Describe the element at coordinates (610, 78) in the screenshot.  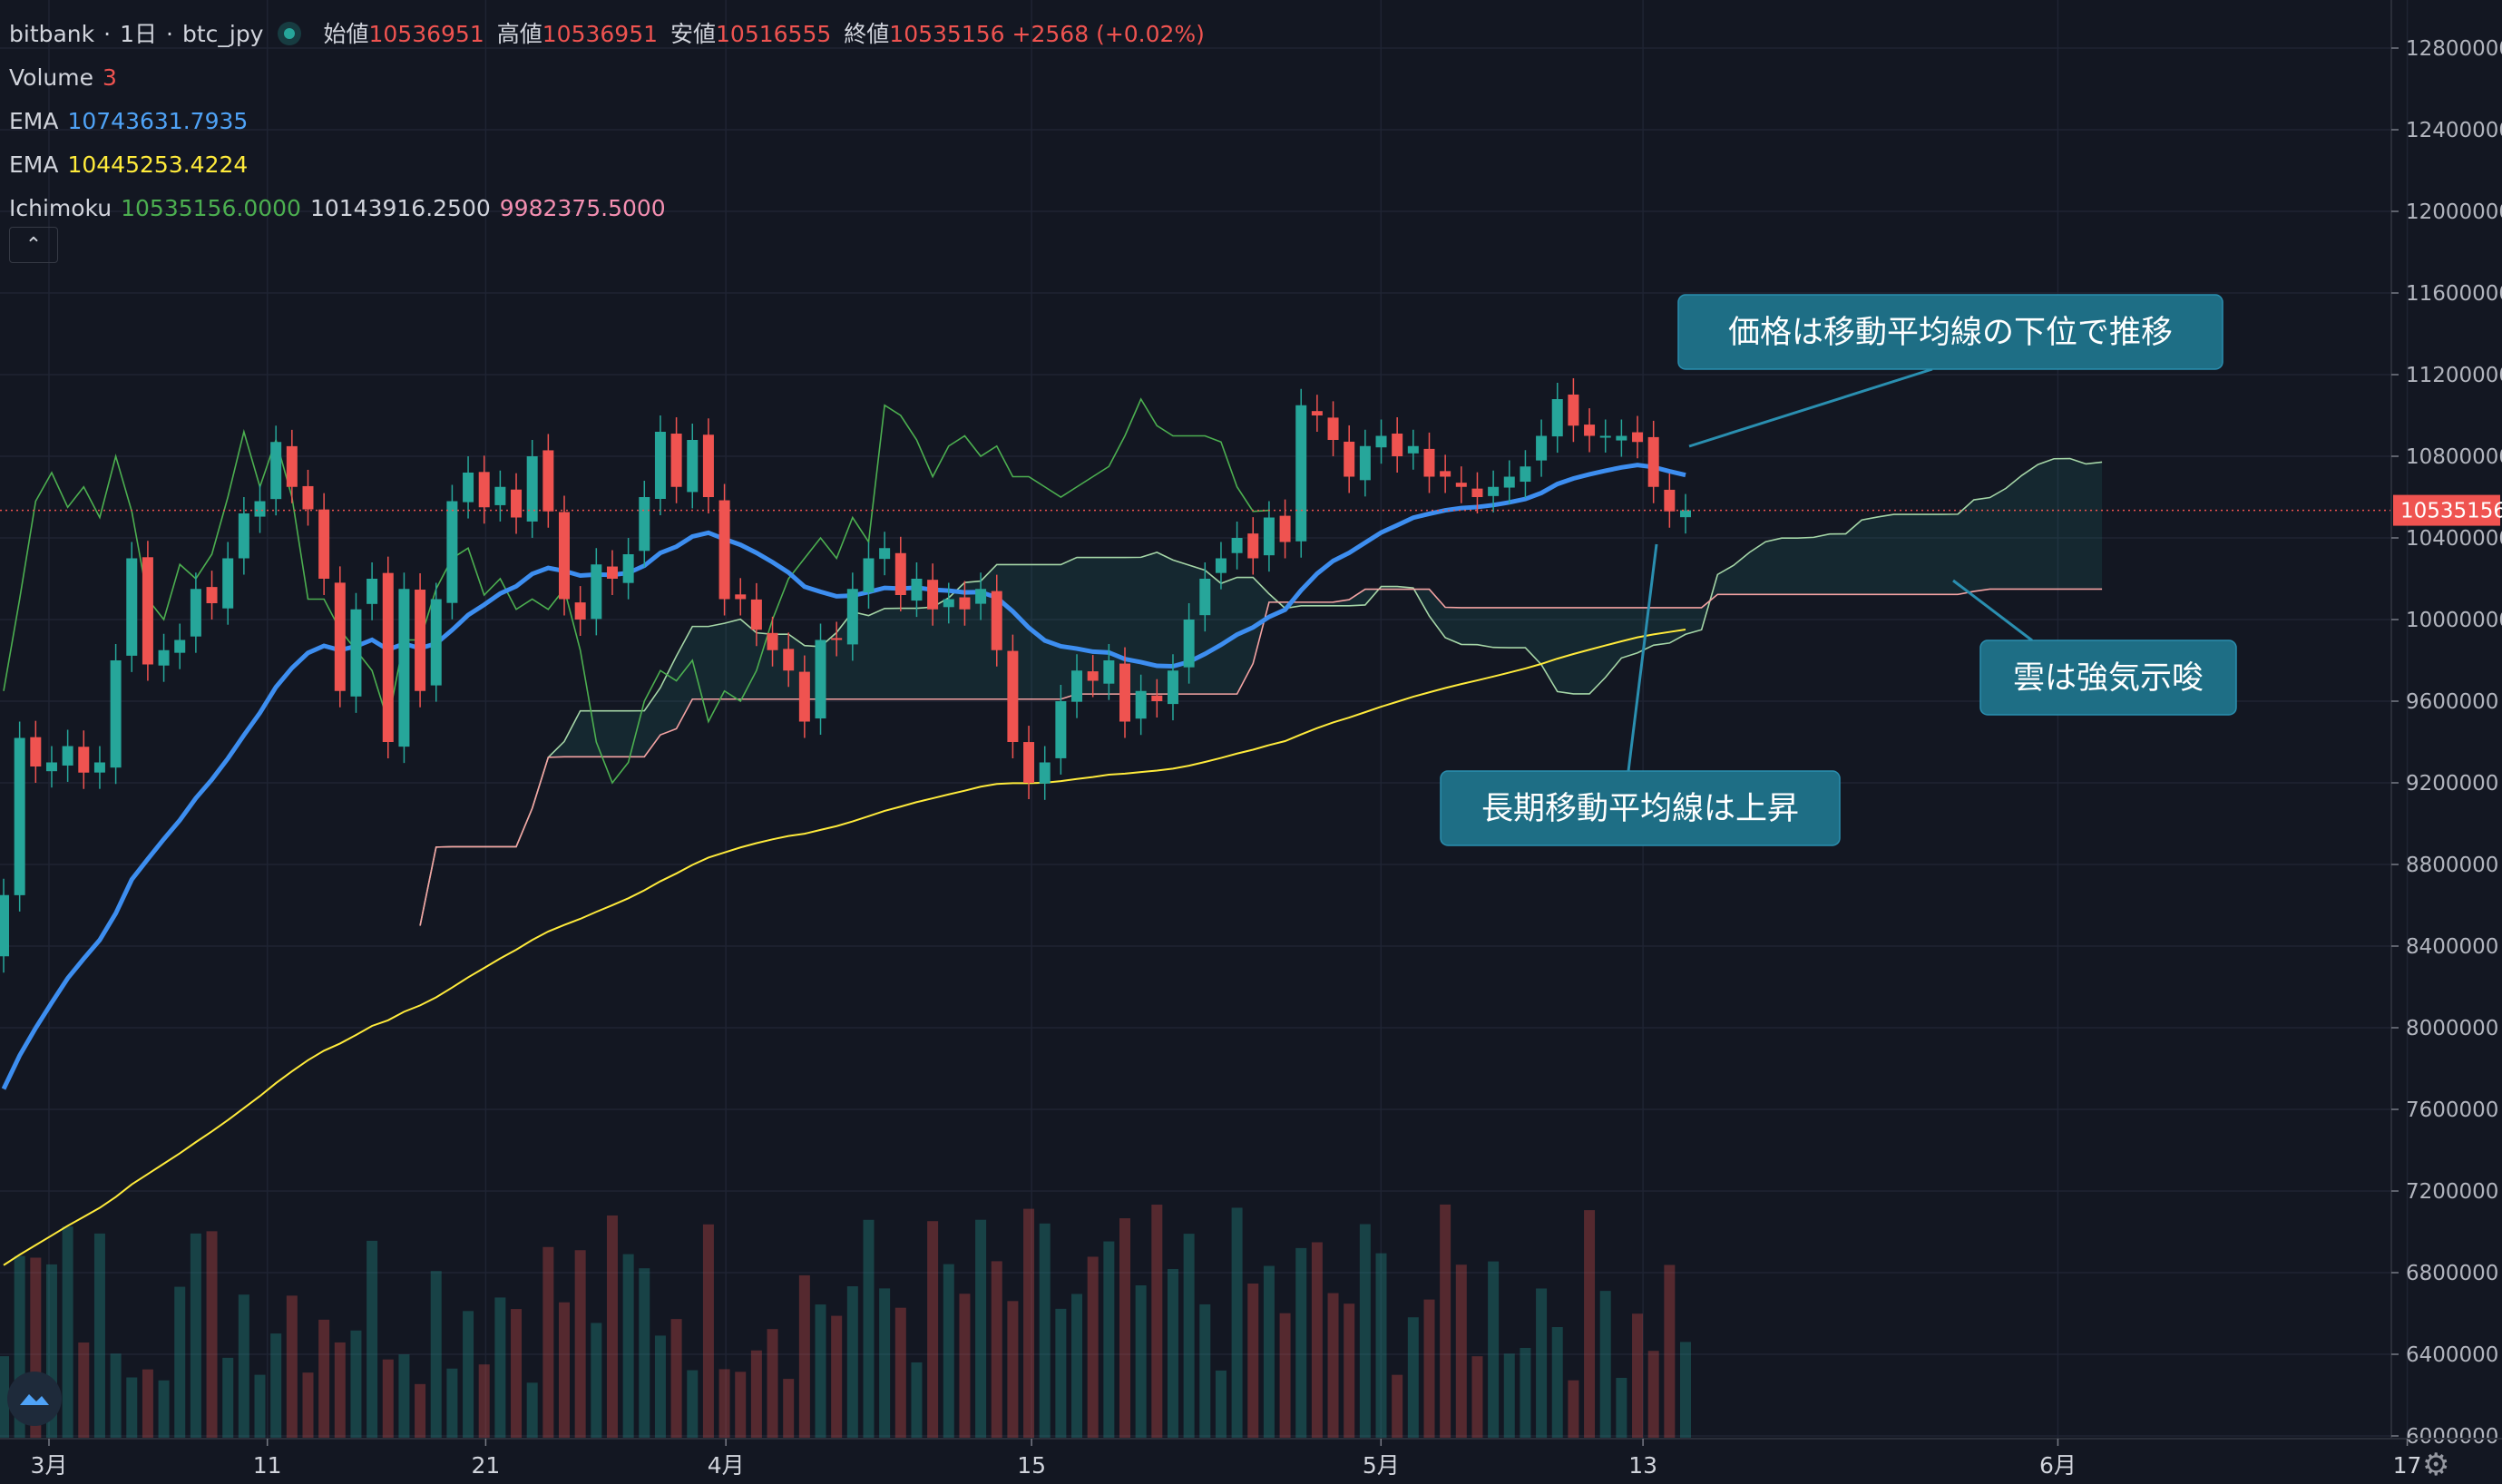
I see `legend-volume: Volume 3` at that location.